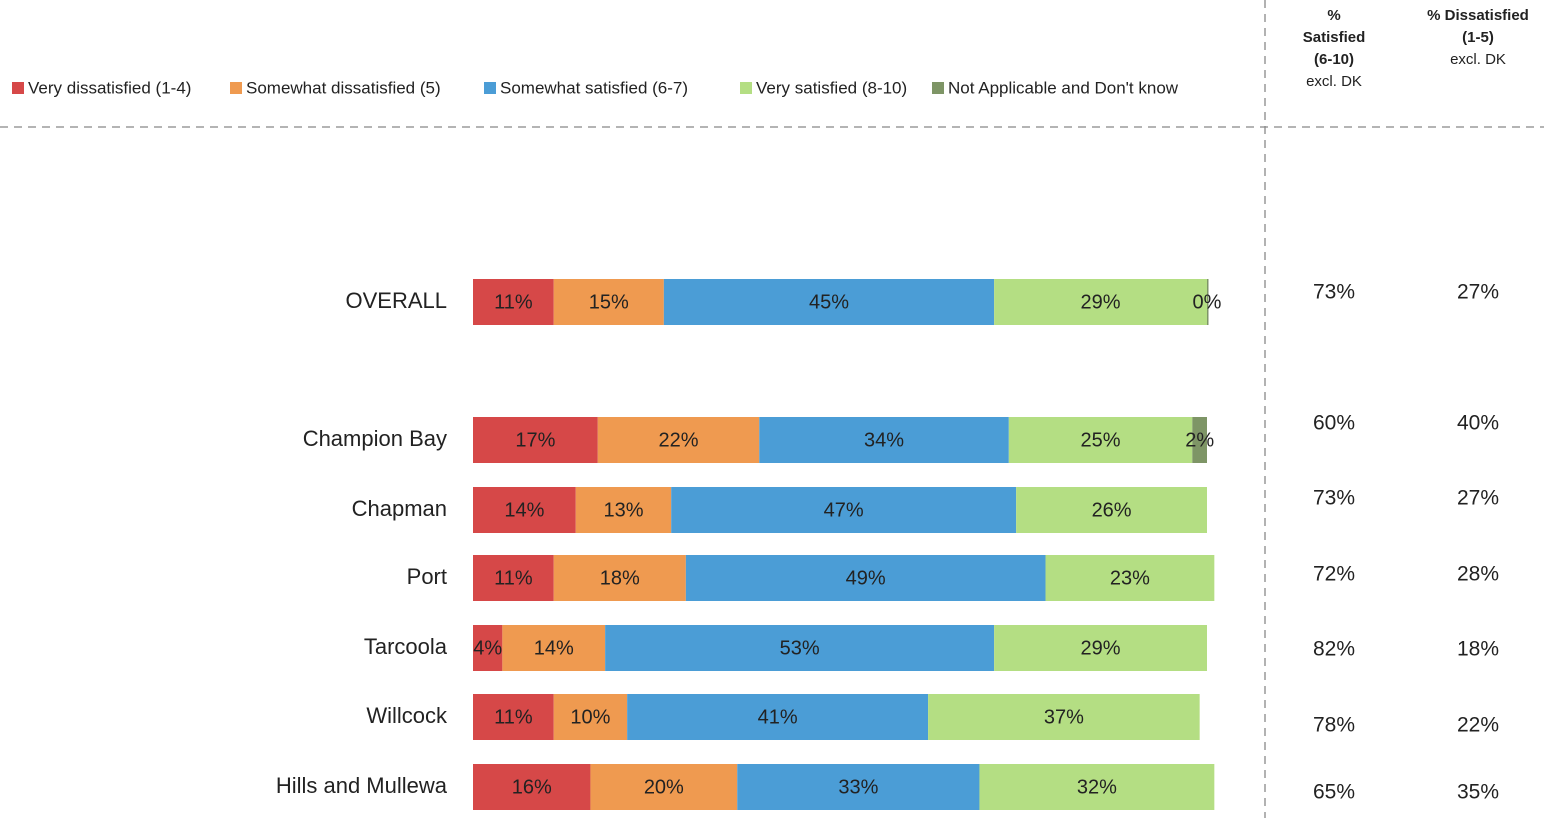  Describe the element at coordinates (1334, 725) in the screenshot. I see `column-value: 78%` at that location.